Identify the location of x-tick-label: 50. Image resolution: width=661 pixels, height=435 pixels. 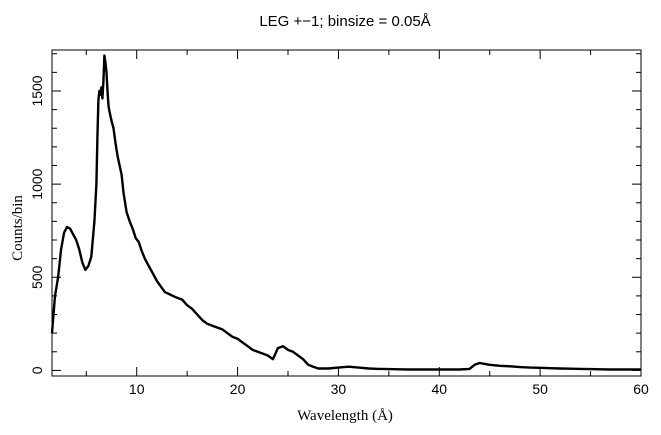
(540, 389).